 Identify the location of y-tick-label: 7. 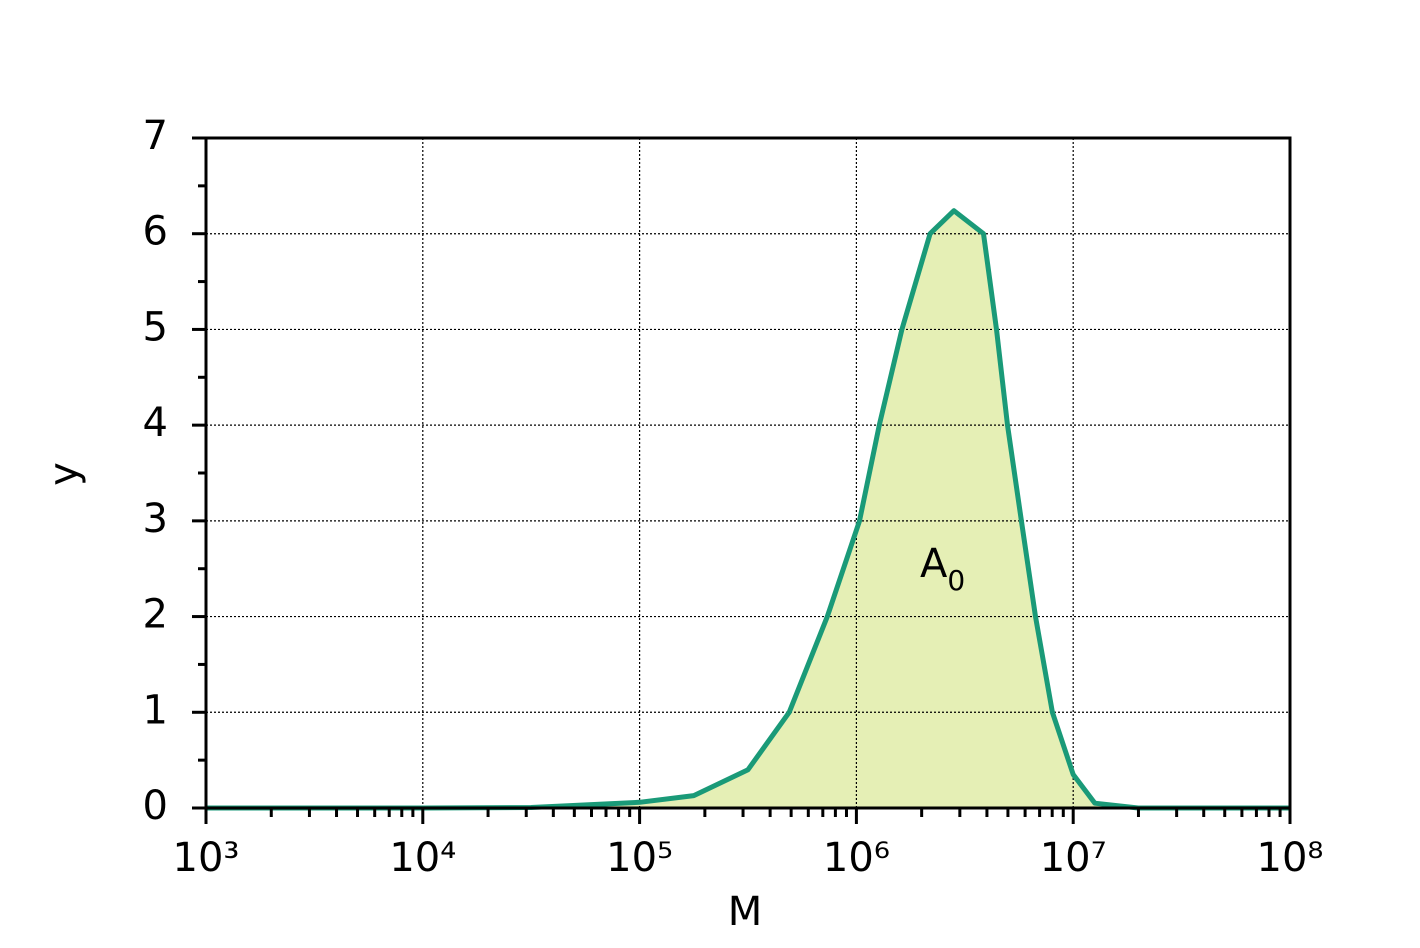
(155, 136).